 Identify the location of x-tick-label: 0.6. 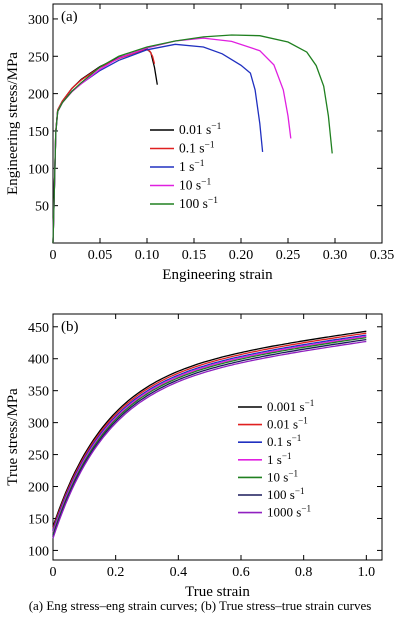
(241, 572).